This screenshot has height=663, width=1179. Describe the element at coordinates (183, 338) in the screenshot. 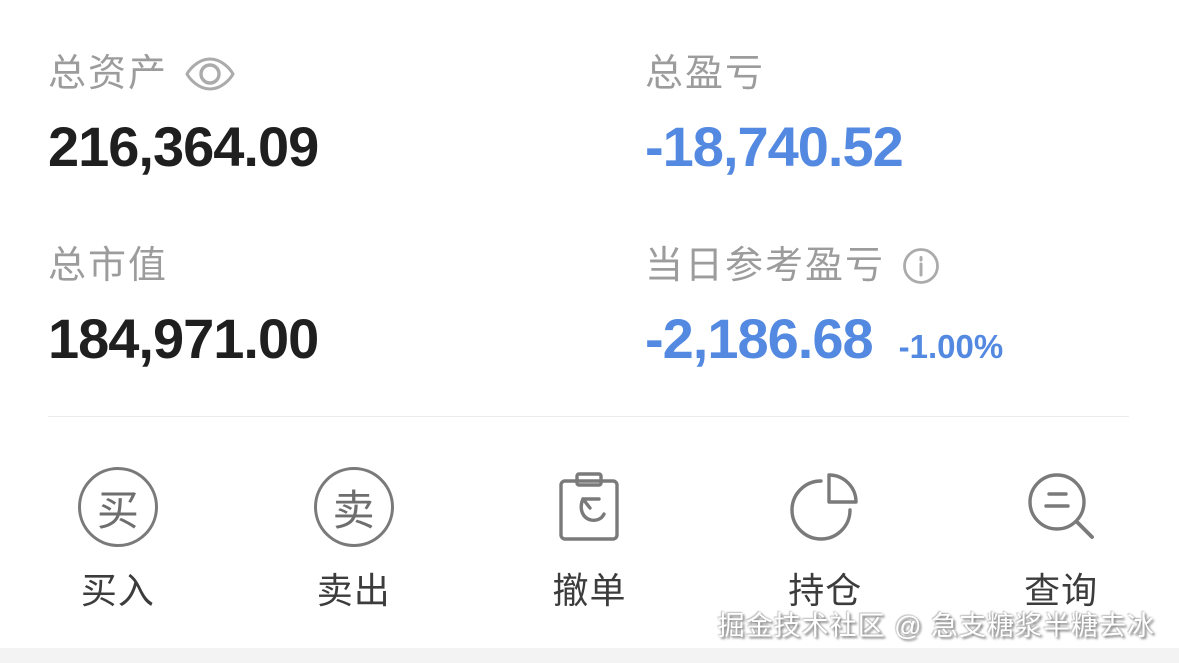

I see `total-market-value-value: 184,971.00` at that location.